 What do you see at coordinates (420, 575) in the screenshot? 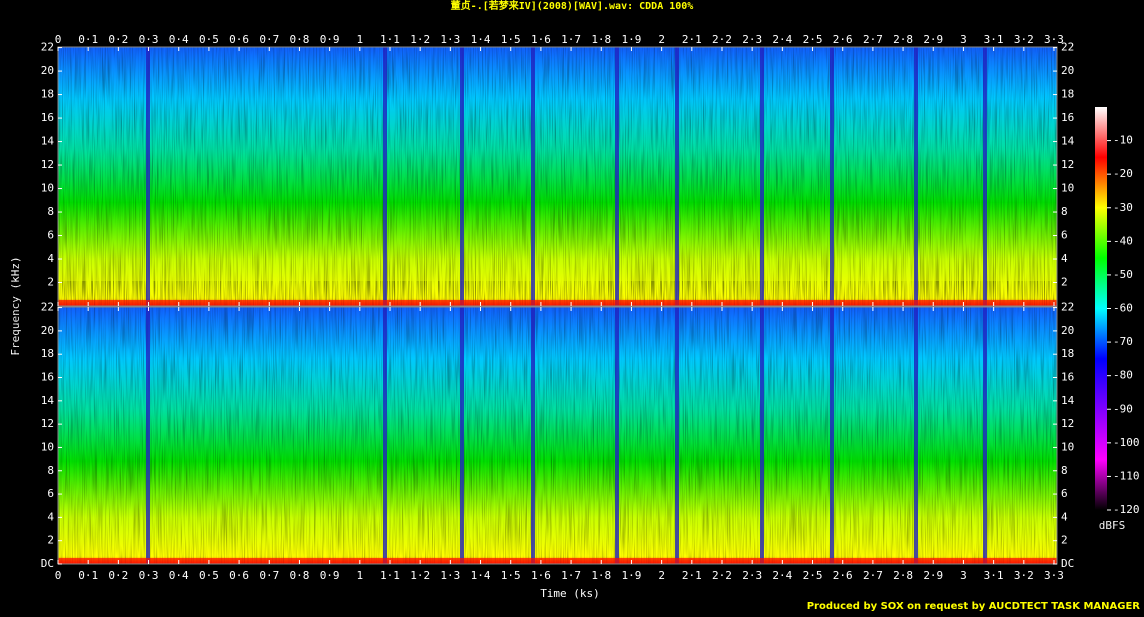
I see `x-tick-label: 1·2` at bounding box center [420, 575].